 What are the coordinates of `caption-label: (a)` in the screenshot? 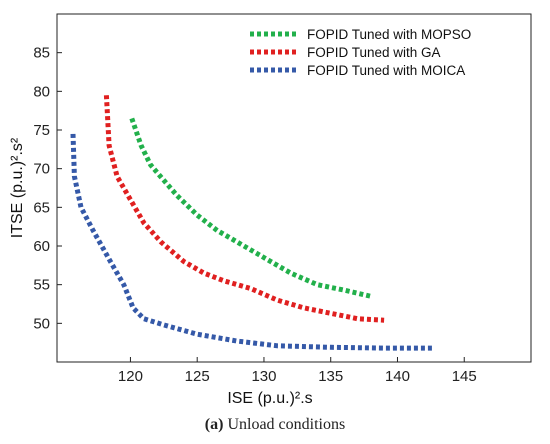 It's located at (214, 424).